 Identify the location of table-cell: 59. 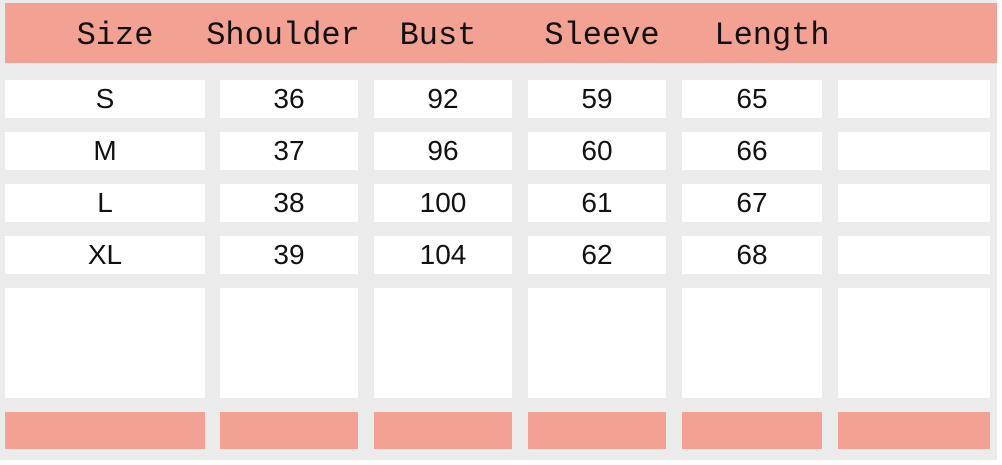
(597, 99).